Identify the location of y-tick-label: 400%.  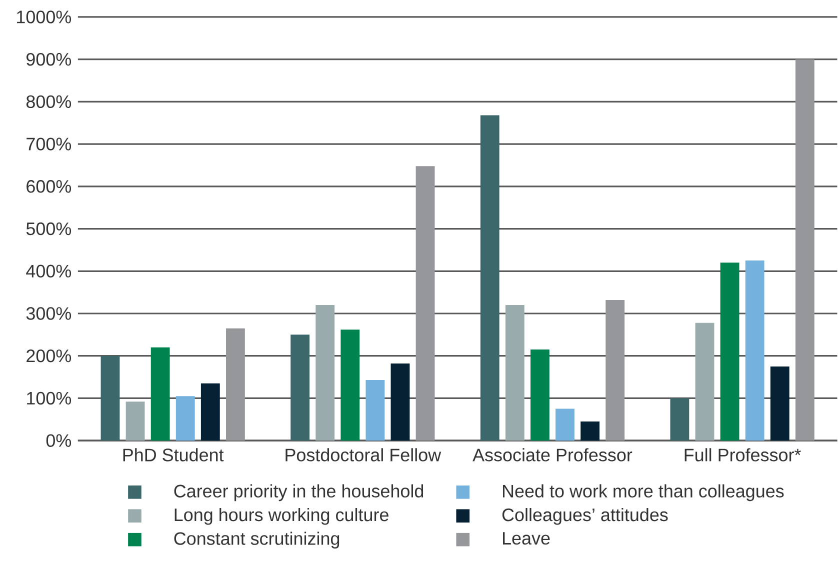
(49, 271).